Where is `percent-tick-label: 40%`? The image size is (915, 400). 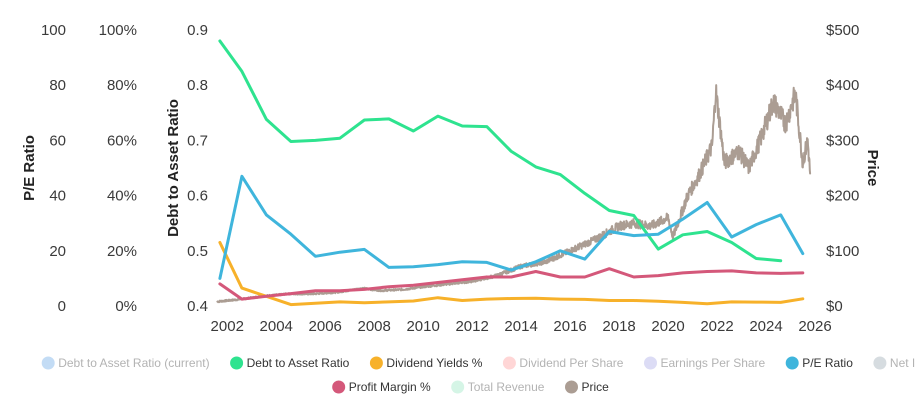 percent-tick-label: 40% is located at coordinates (122, 196).